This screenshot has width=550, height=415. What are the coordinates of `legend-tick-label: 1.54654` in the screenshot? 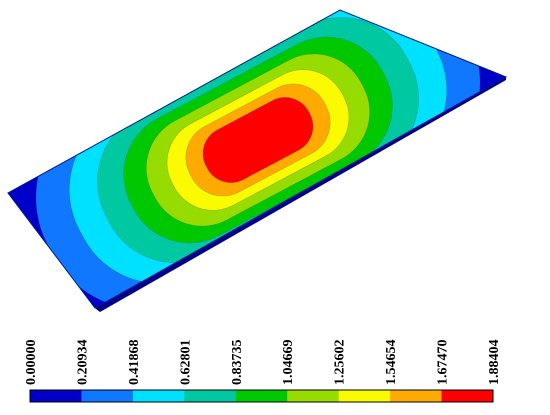 It's located at (391, 363).